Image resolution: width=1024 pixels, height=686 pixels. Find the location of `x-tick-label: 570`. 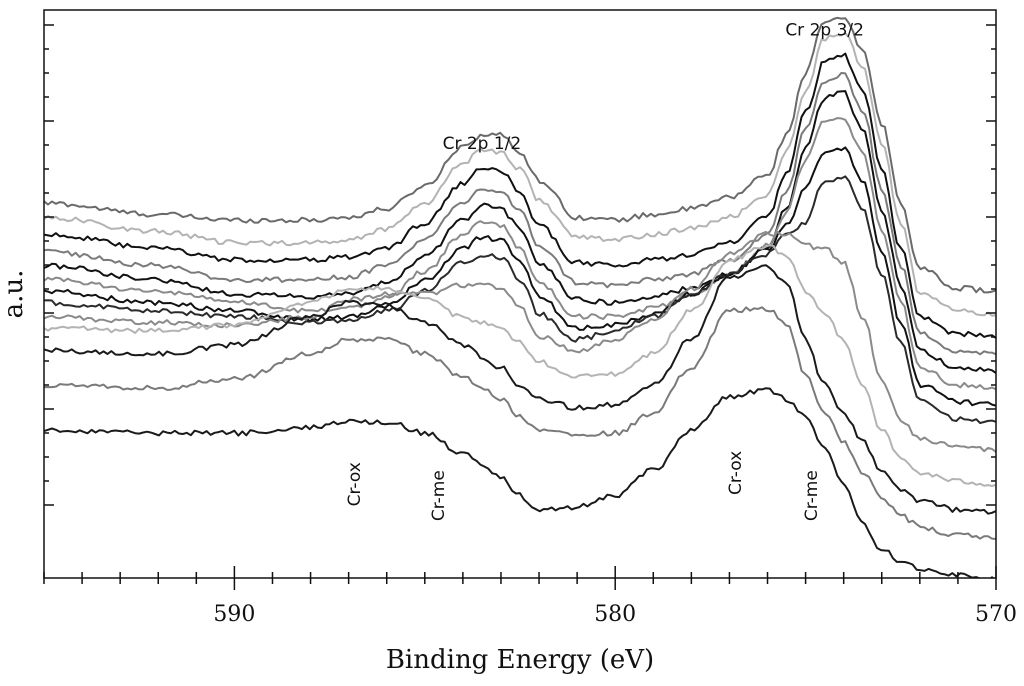

x-tick-label: 570 is located at coordinates (996, 614).